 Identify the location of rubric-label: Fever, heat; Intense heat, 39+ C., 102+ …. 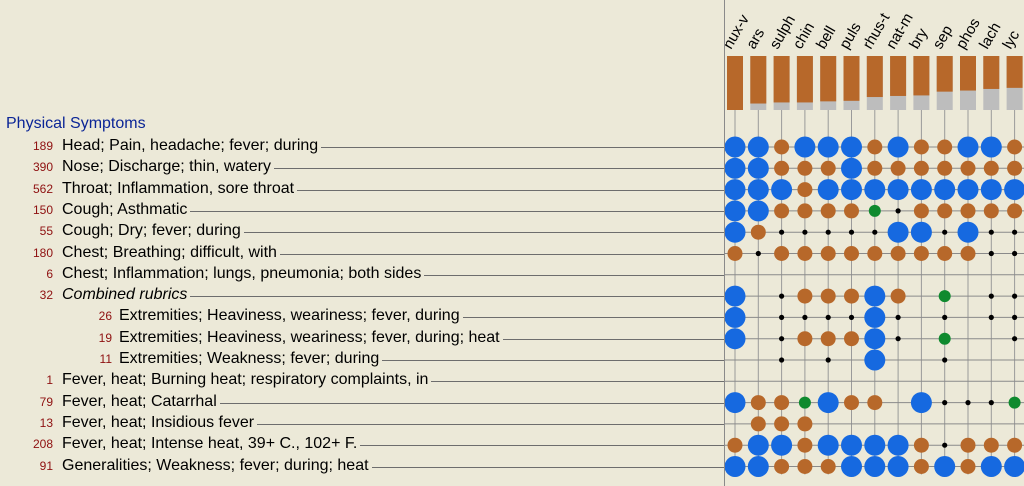
(211, 444).